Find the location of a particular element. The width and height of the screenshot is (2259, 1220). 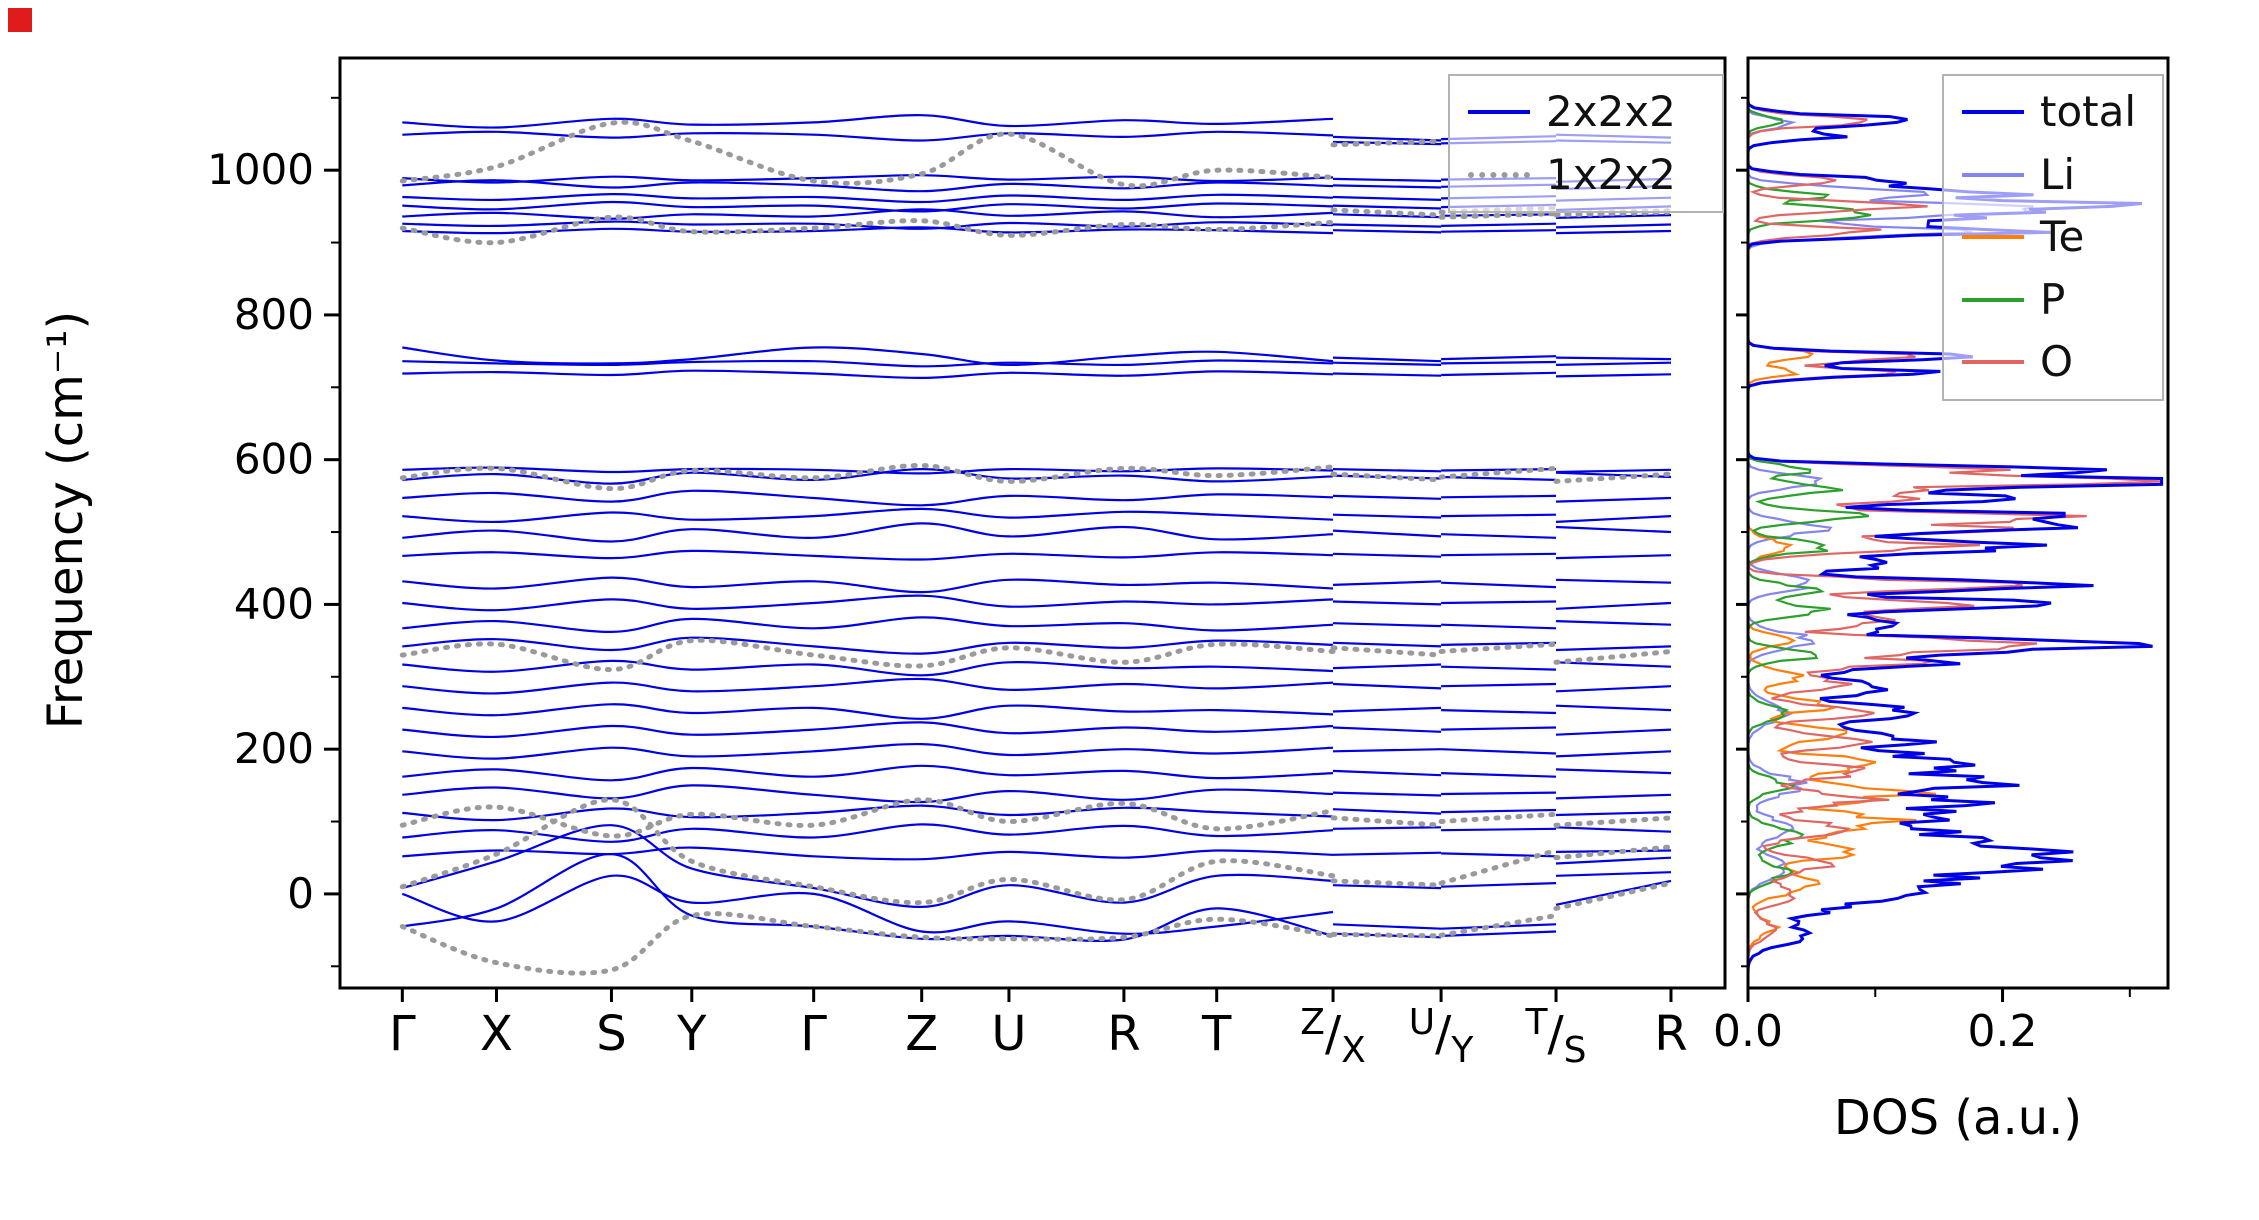

legend-entry-p: P is located at coordinates (2053, 300).